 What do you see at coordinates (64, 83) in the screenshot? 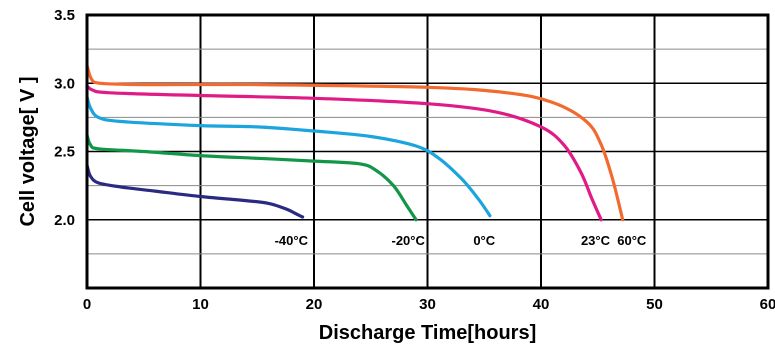
I see `y-tick-label-1: 3.0` at bounding box center [64, 83].